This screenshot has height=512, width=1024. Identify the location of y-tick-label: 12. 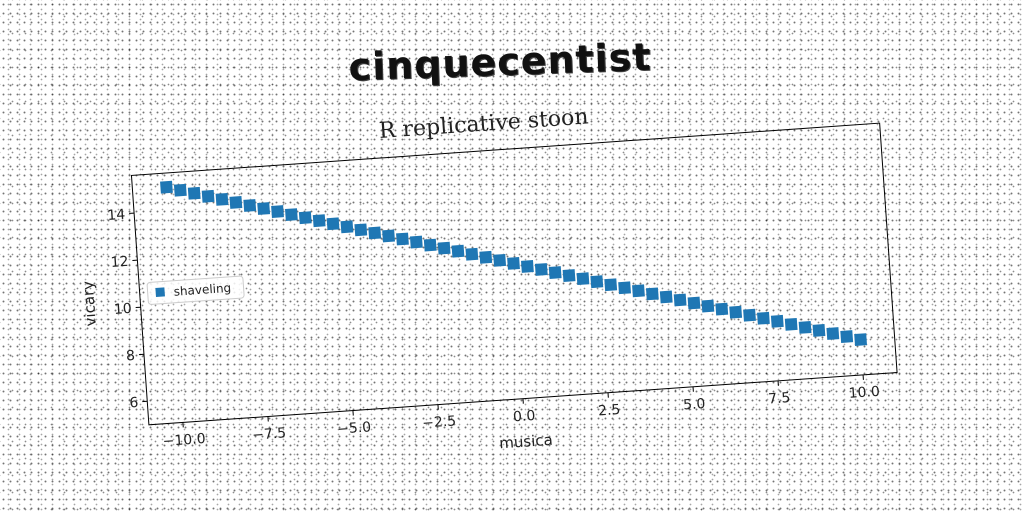
(119, 262).